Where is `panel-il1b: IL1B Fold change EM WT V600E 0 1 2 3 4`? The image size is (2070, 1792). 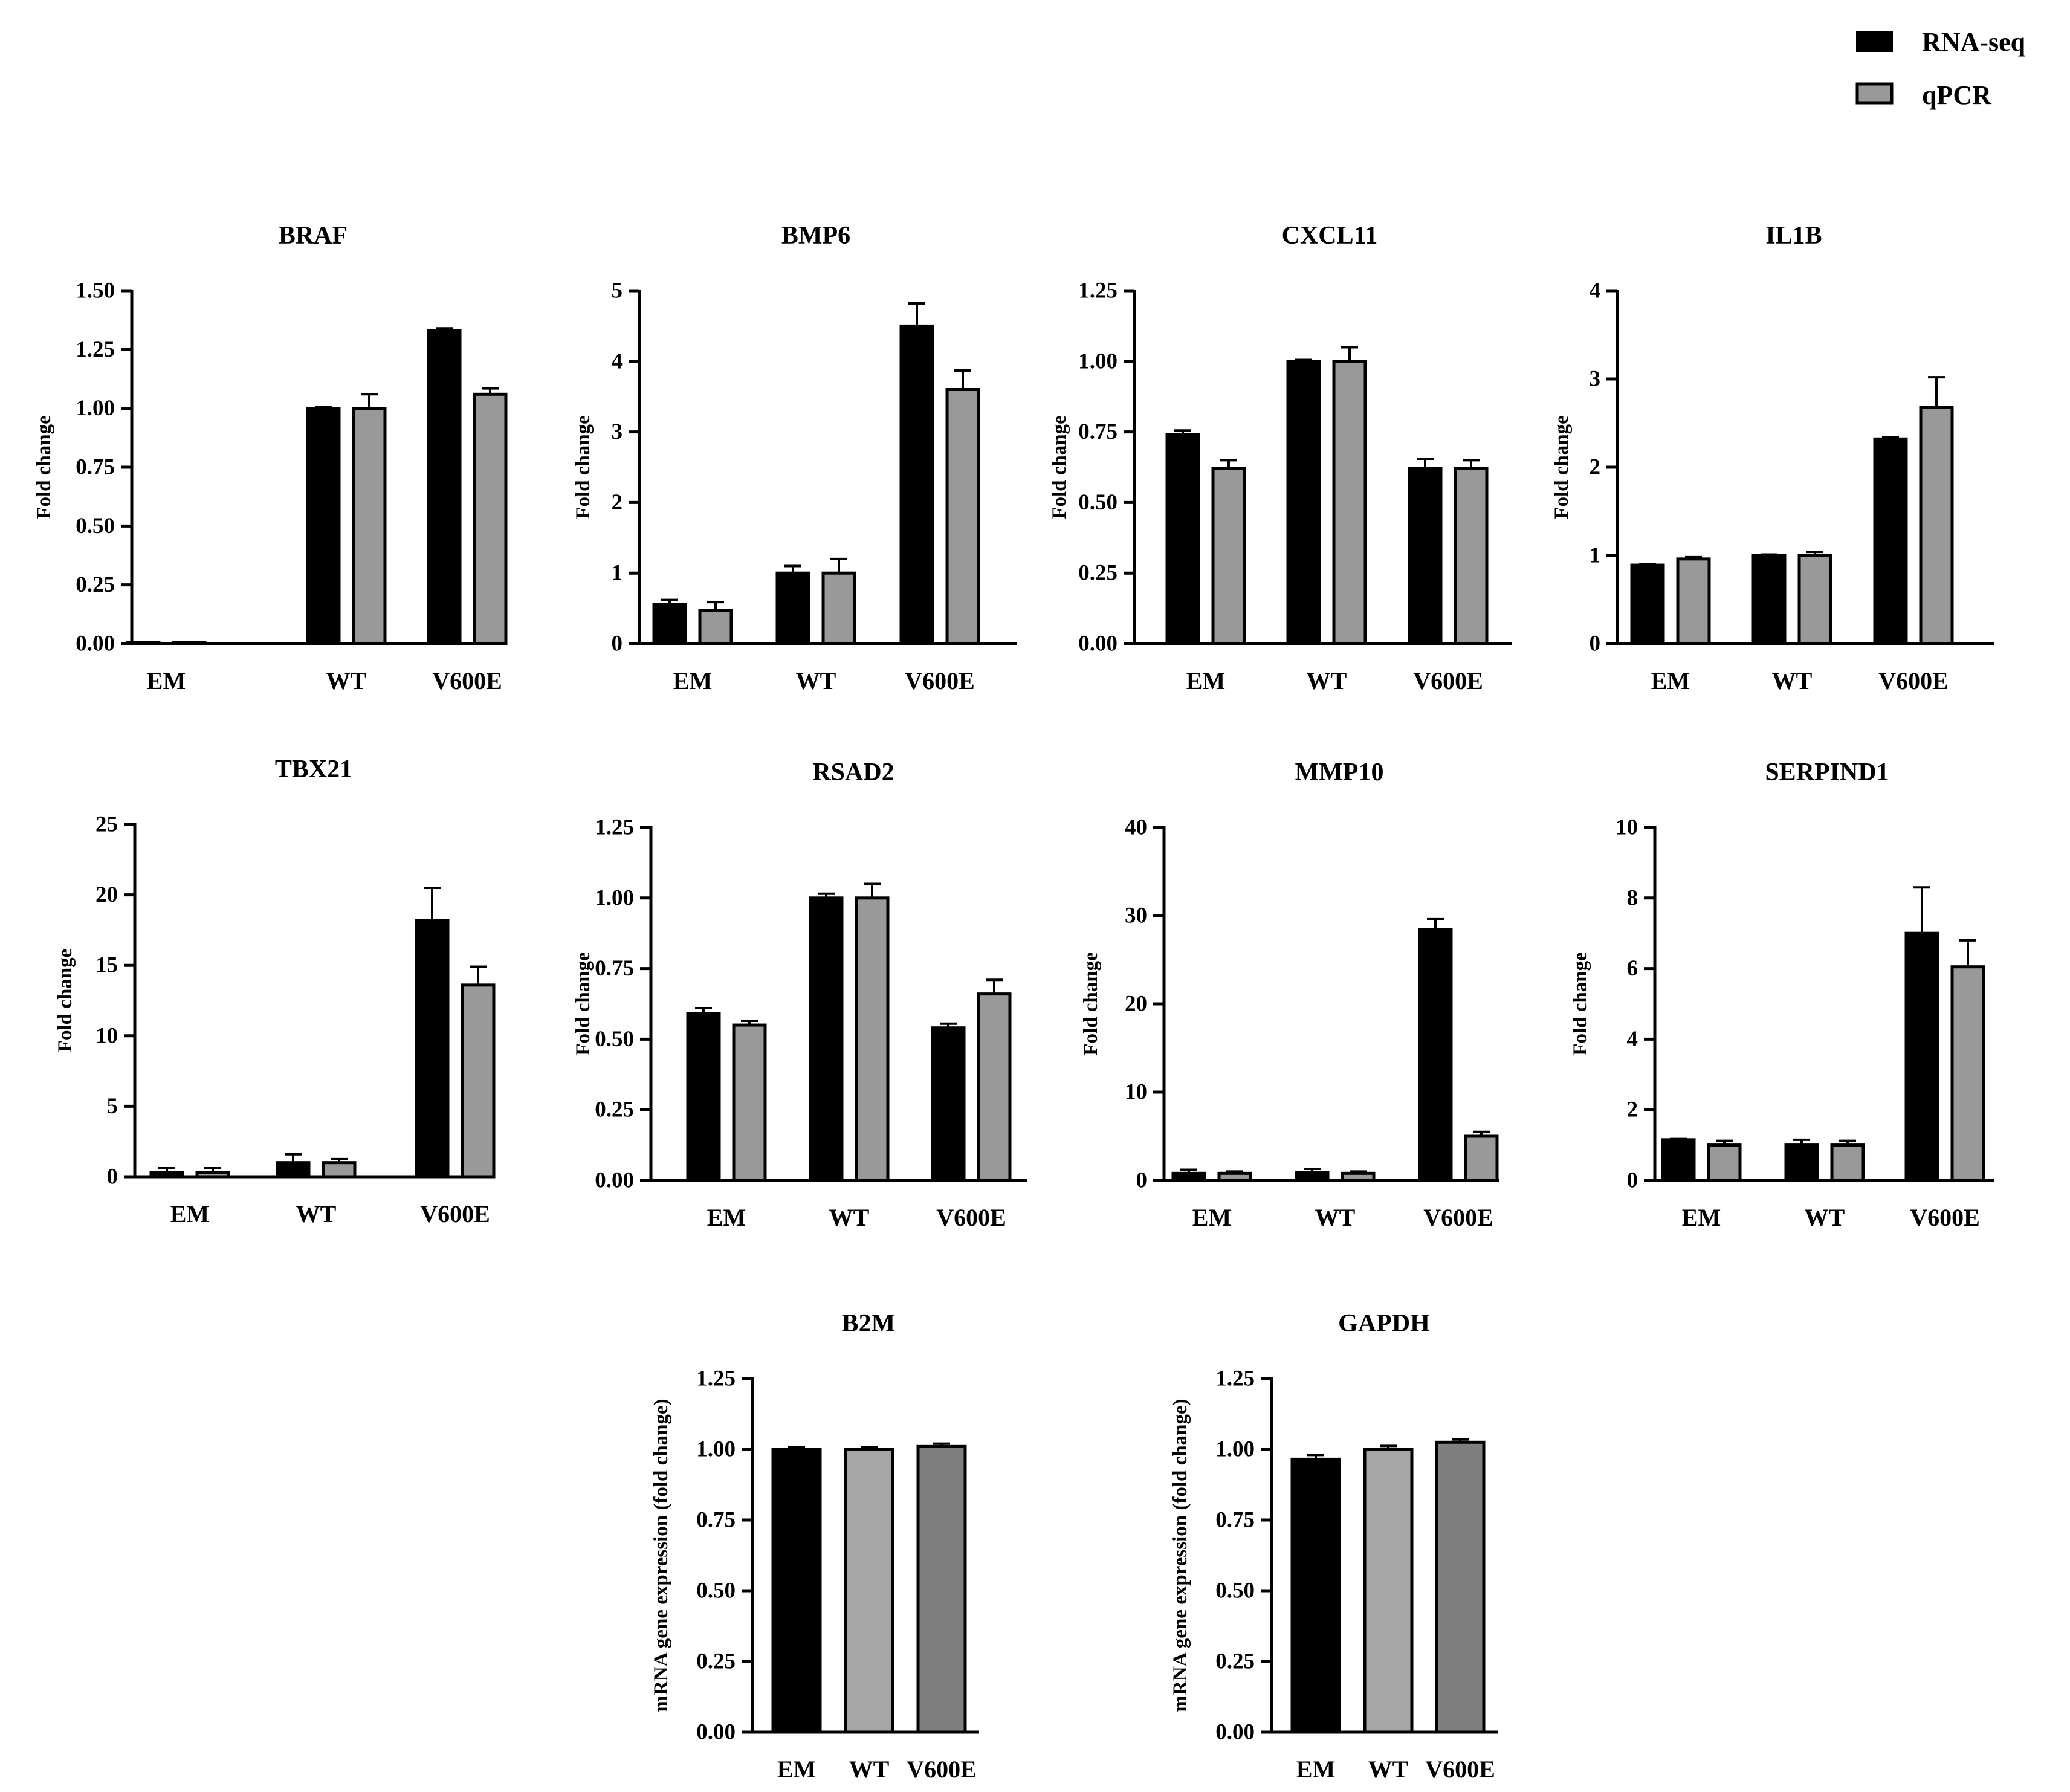 panel-il1b: IL1B Fold change EM WT V600E 0 1 2 3 4 is located at coordinates (1772, 458).